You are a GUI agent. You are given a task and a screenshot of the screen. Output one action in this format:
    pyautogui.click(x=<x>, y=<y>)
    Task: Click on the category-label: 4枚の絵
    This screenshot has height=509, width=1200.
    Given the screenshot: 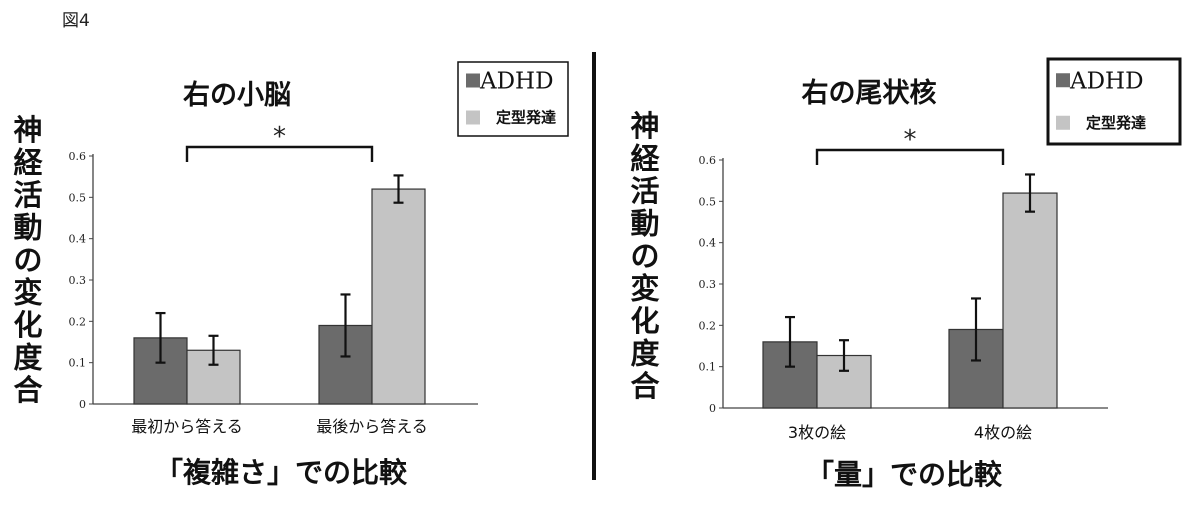 What is the action you would take?
    pyautogui.click(x=1003, y=432)
    